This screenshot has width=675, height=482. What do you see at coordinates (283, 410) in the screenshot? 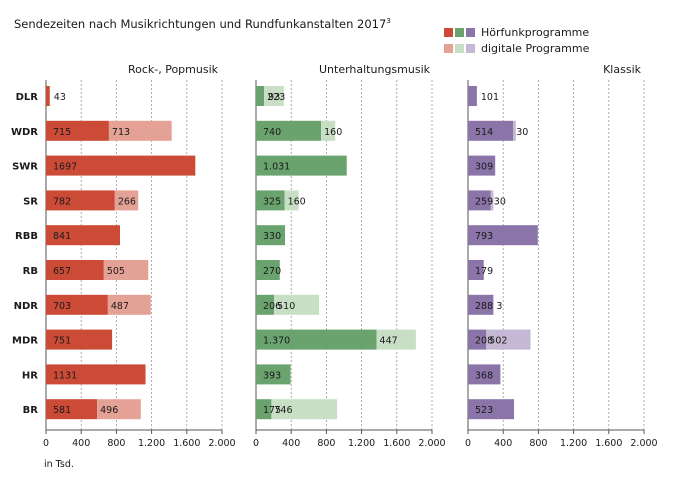
I see `value-label-digital: 746` at bounding box center [283, 410].